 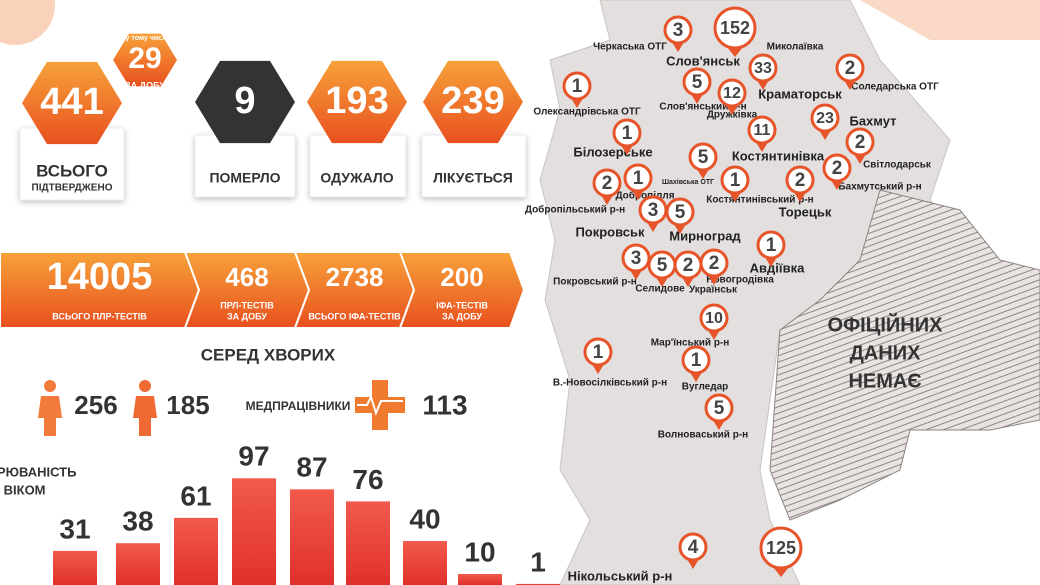 What do you see at coordinates (247, 316) in the screenshot?
I see `test-label: ЗА ДОБУ` at bounding box center [247, 316].